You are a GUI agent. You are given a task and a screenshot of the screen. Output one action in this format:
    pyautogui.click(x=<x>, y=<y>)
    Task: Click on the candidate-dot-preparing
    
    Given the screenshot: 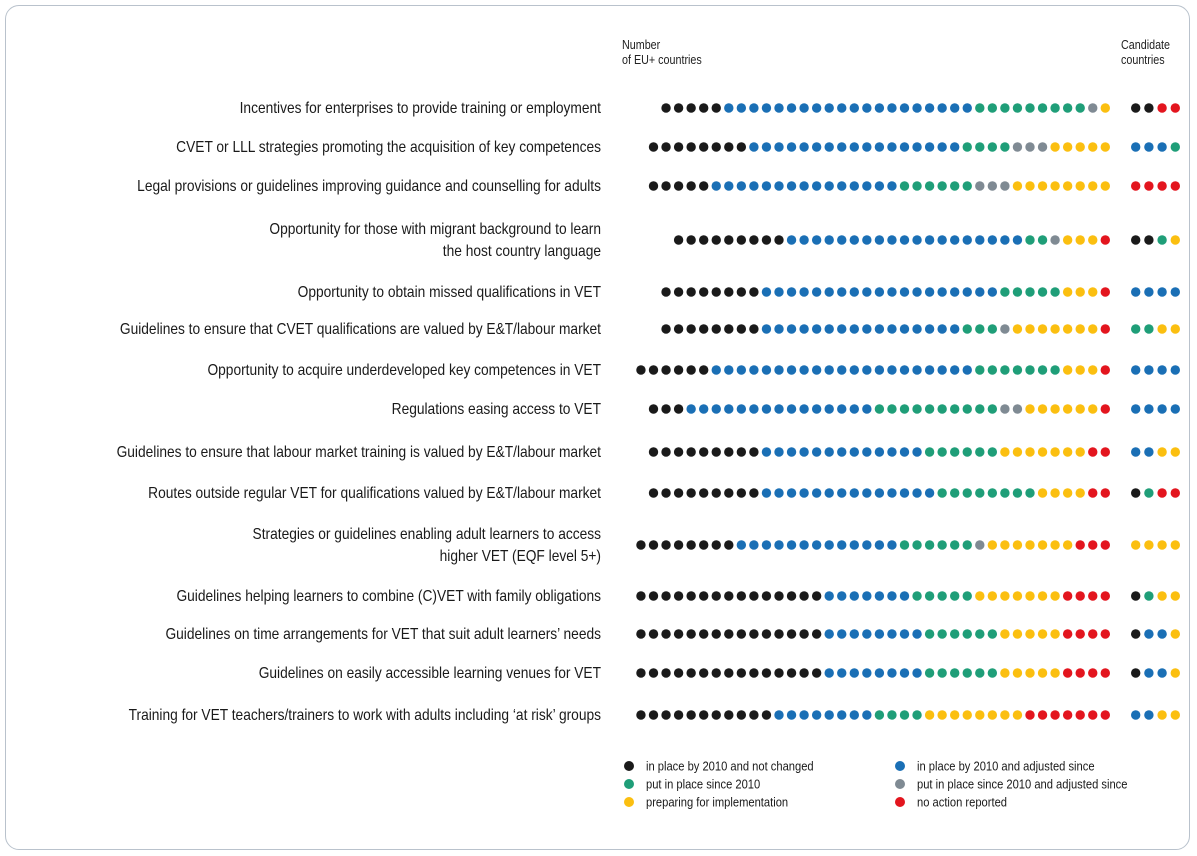 What is the action you would take?
    pyautogui.click(x=1162, y=596)
    